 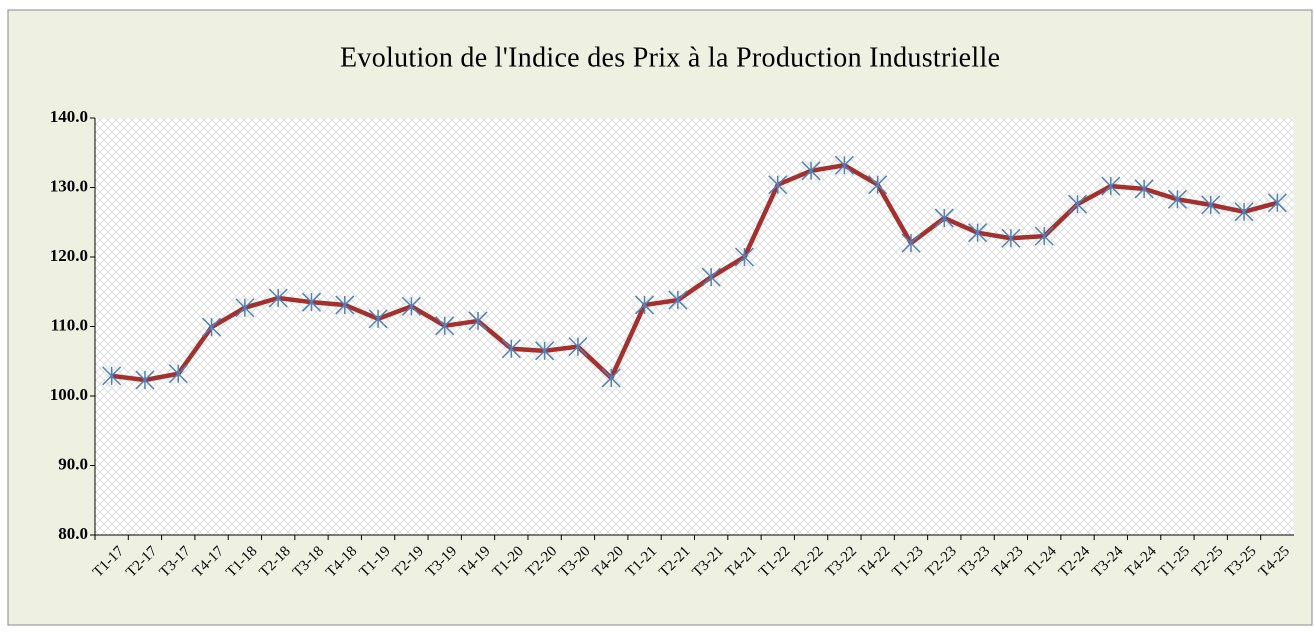 I want to click on y-tick-label: 140.0, so click(x=69, y=116).